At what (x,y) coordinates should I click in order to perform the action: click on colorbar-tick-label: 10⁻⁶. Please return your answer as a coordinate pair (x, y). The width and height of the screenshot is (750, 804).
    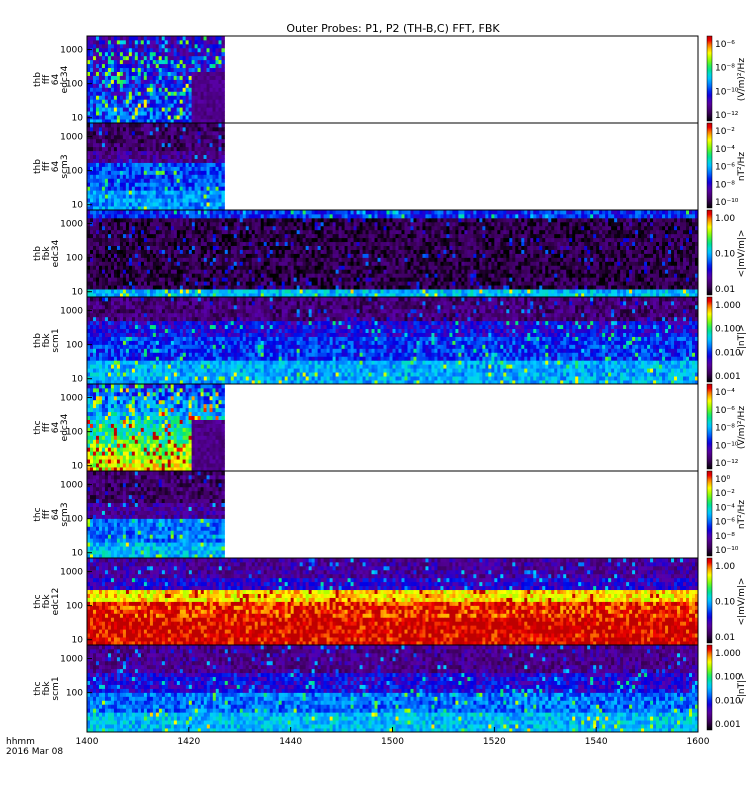
    Looking at the image, I should click on (725, 45).